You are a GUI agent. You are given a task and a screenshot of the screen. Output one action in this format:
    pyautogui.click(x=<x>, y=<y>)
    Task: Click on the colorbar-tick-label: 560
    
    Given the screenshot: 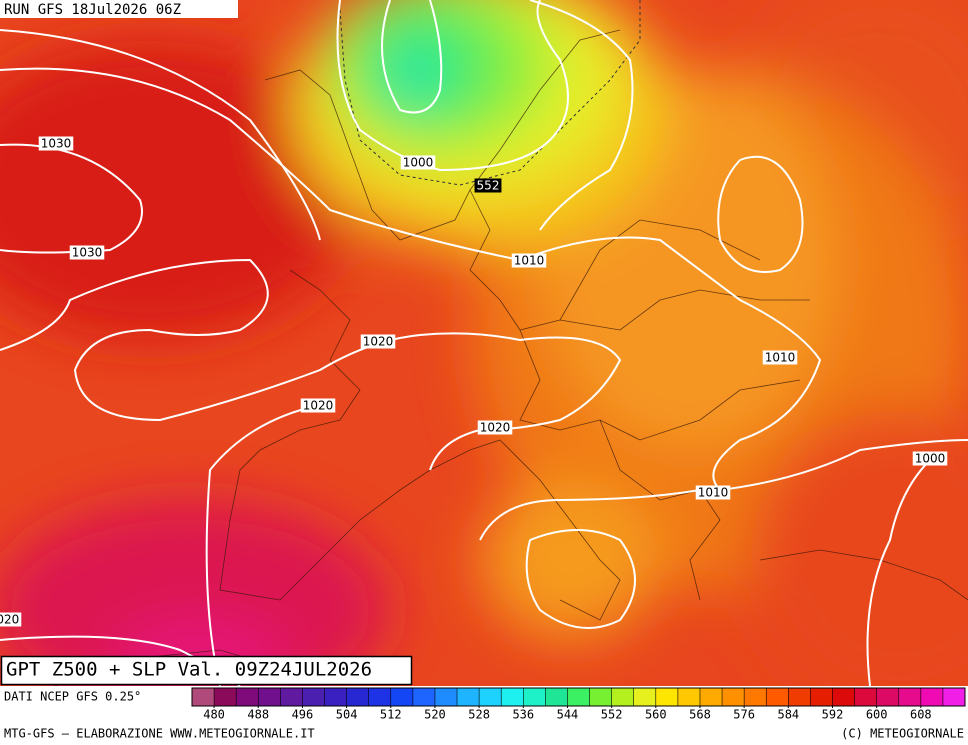 What is the action you would take?
    pyautogui.click(x=656, y=715)
    